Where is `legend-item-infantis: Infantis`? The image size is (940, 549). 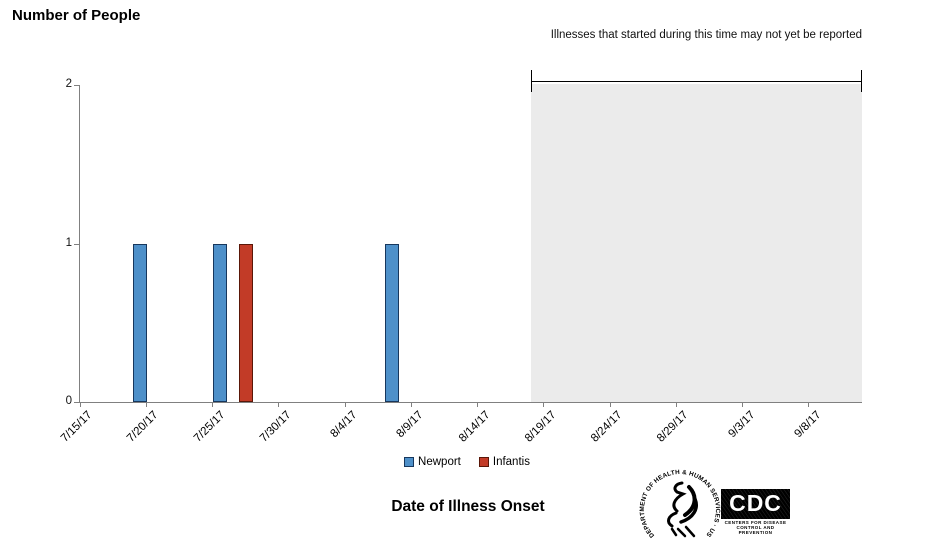 legend-item-infantis: Infantis is located at coordinates (504, 462).